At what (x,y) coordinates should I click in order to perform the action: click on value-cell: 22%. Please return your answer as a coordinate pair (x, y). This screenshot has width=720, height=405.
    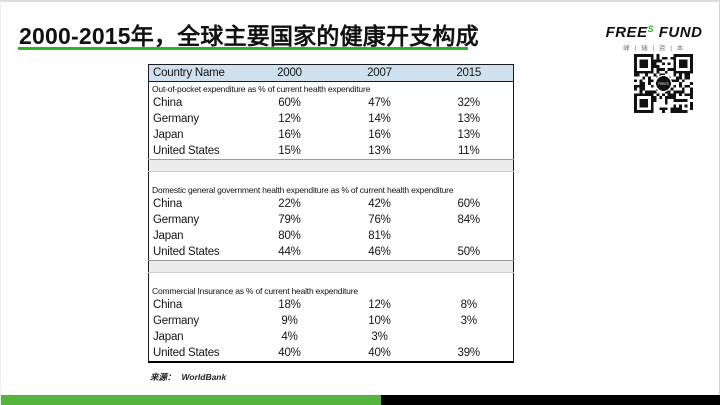
    Looking at the image, I should click on (289, 204).